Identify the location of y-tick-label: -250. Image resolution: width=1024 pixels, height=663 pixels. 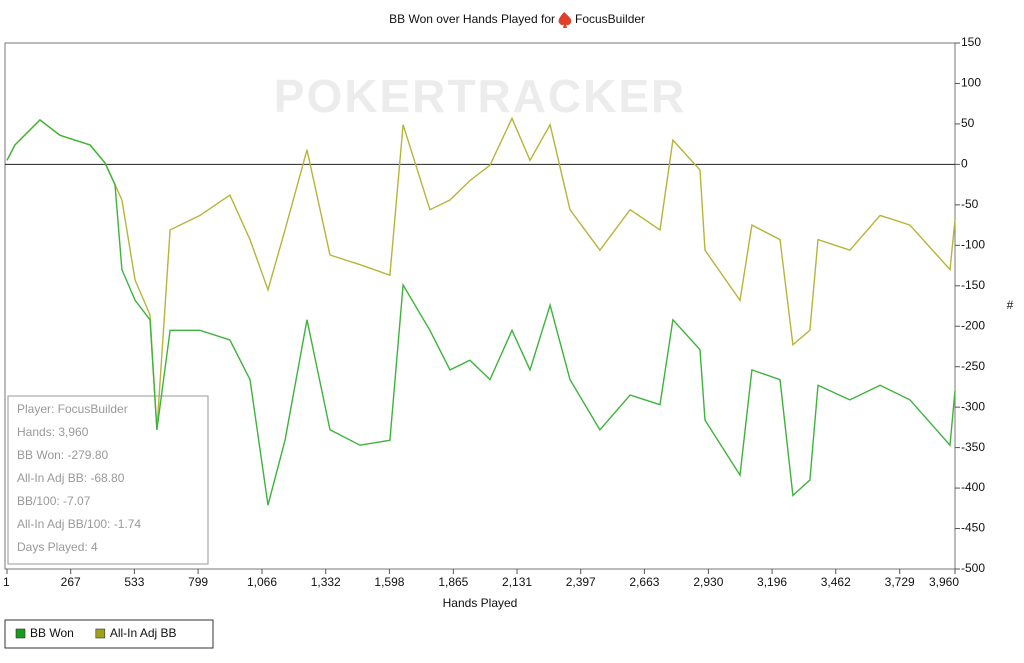
(973, 366).